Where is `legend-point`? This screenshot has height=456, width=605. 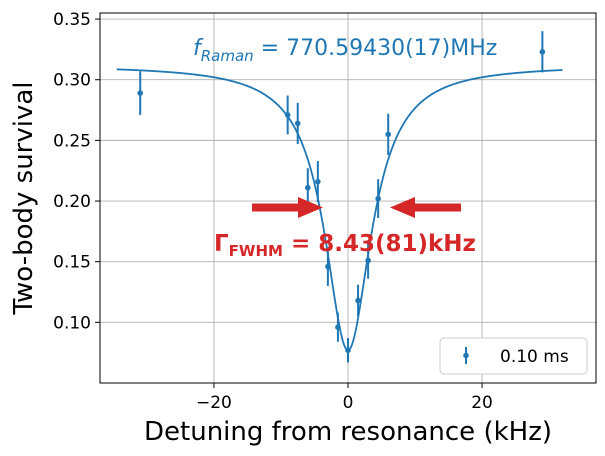
legend-point is located at coordinates (466, 355).